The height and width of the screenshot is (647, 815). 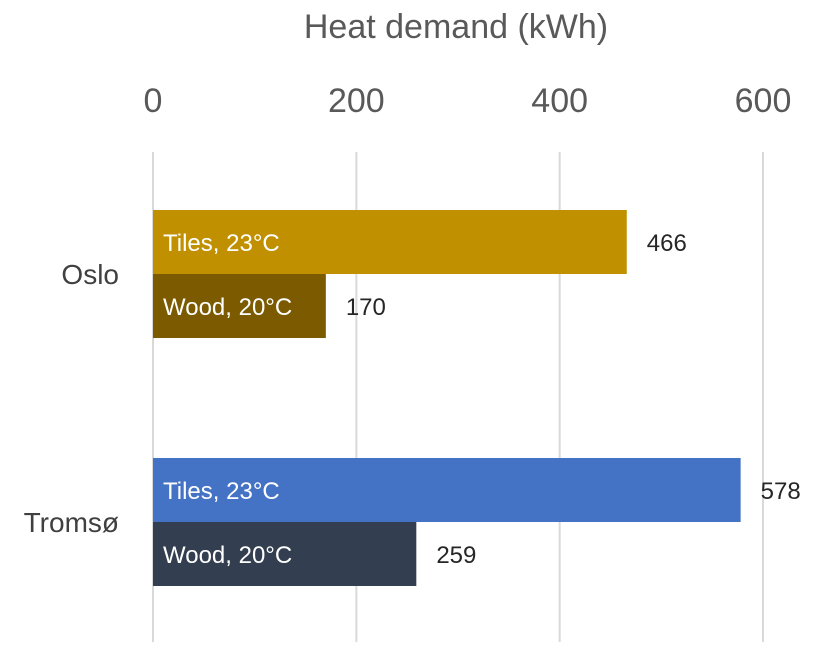 What do you see at coordinates (456, 555) in the screenshot?
I see `bar-value-label: 259` at bounding box center [456, 555].